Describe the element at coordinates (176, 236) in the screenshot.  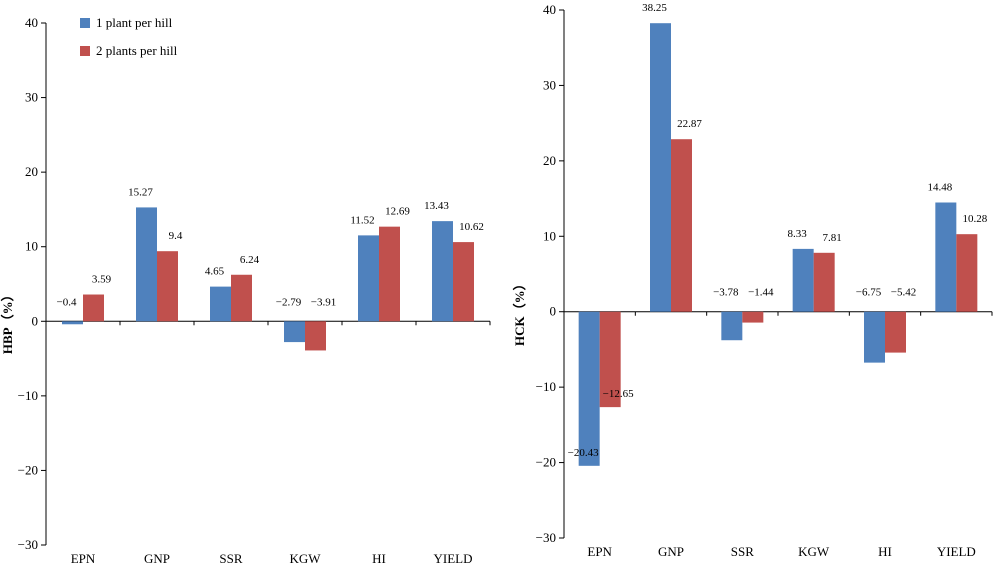
I see `data-label: 9.4` at that location.